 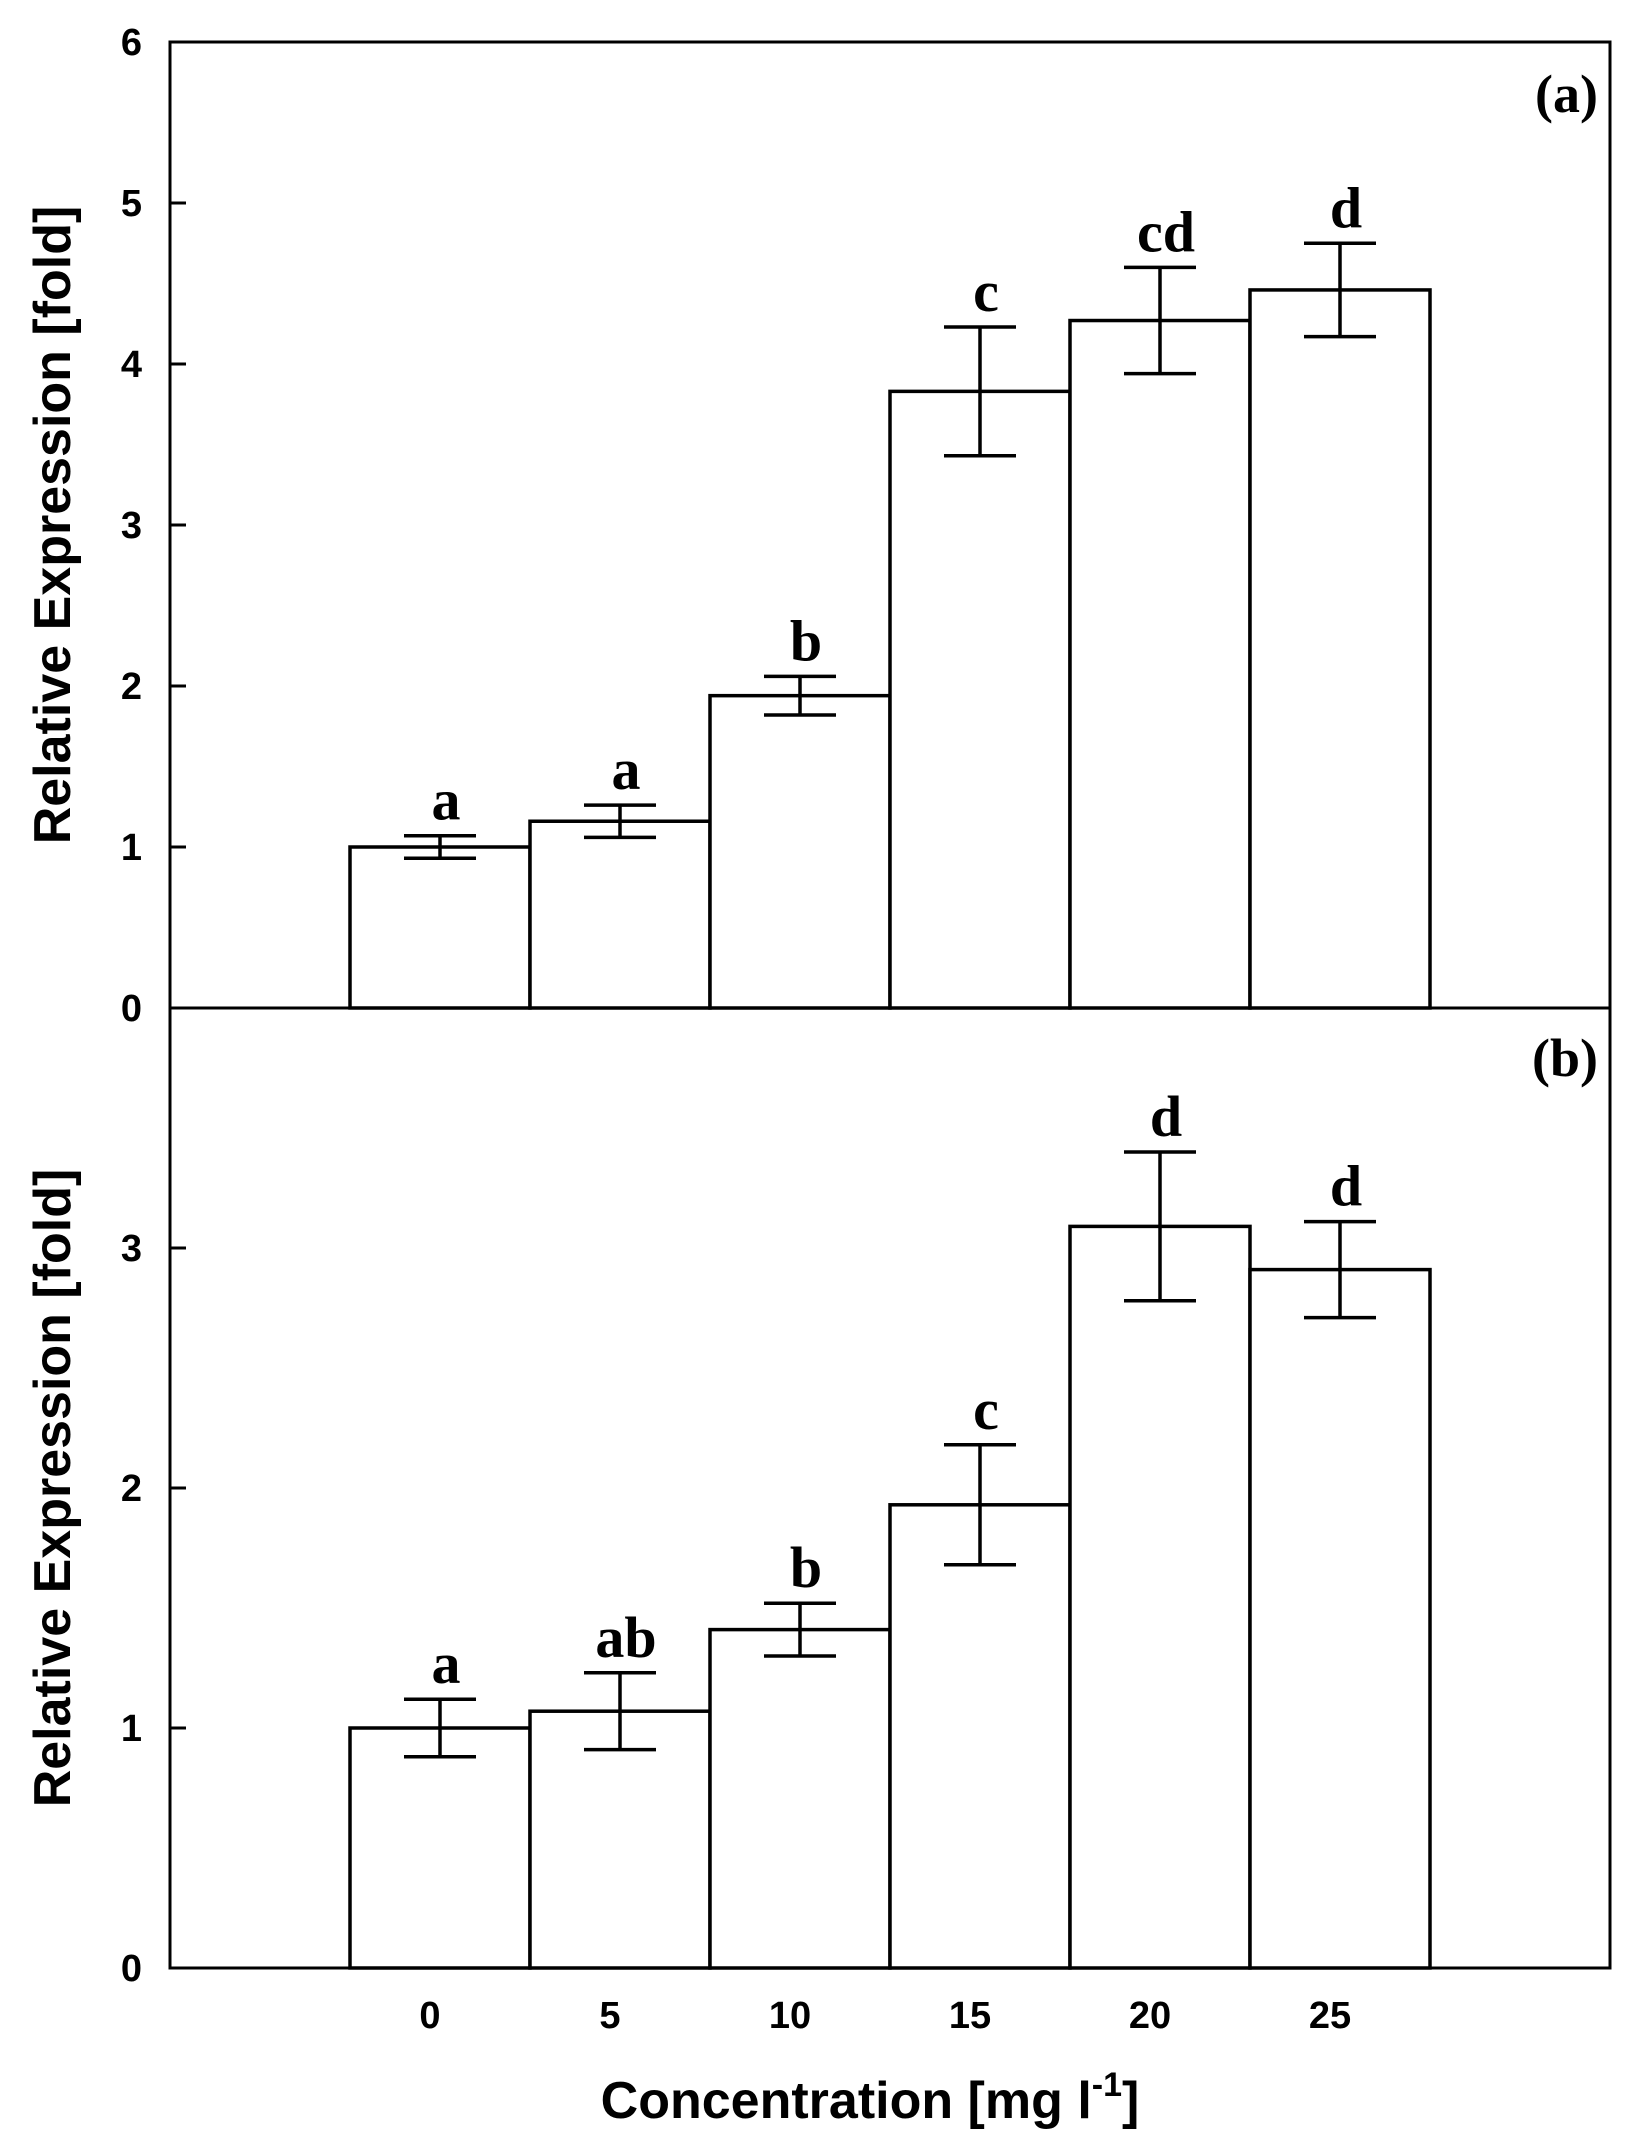 I want to click on panel-b-label: (b), so click(x=1565, y=1058).